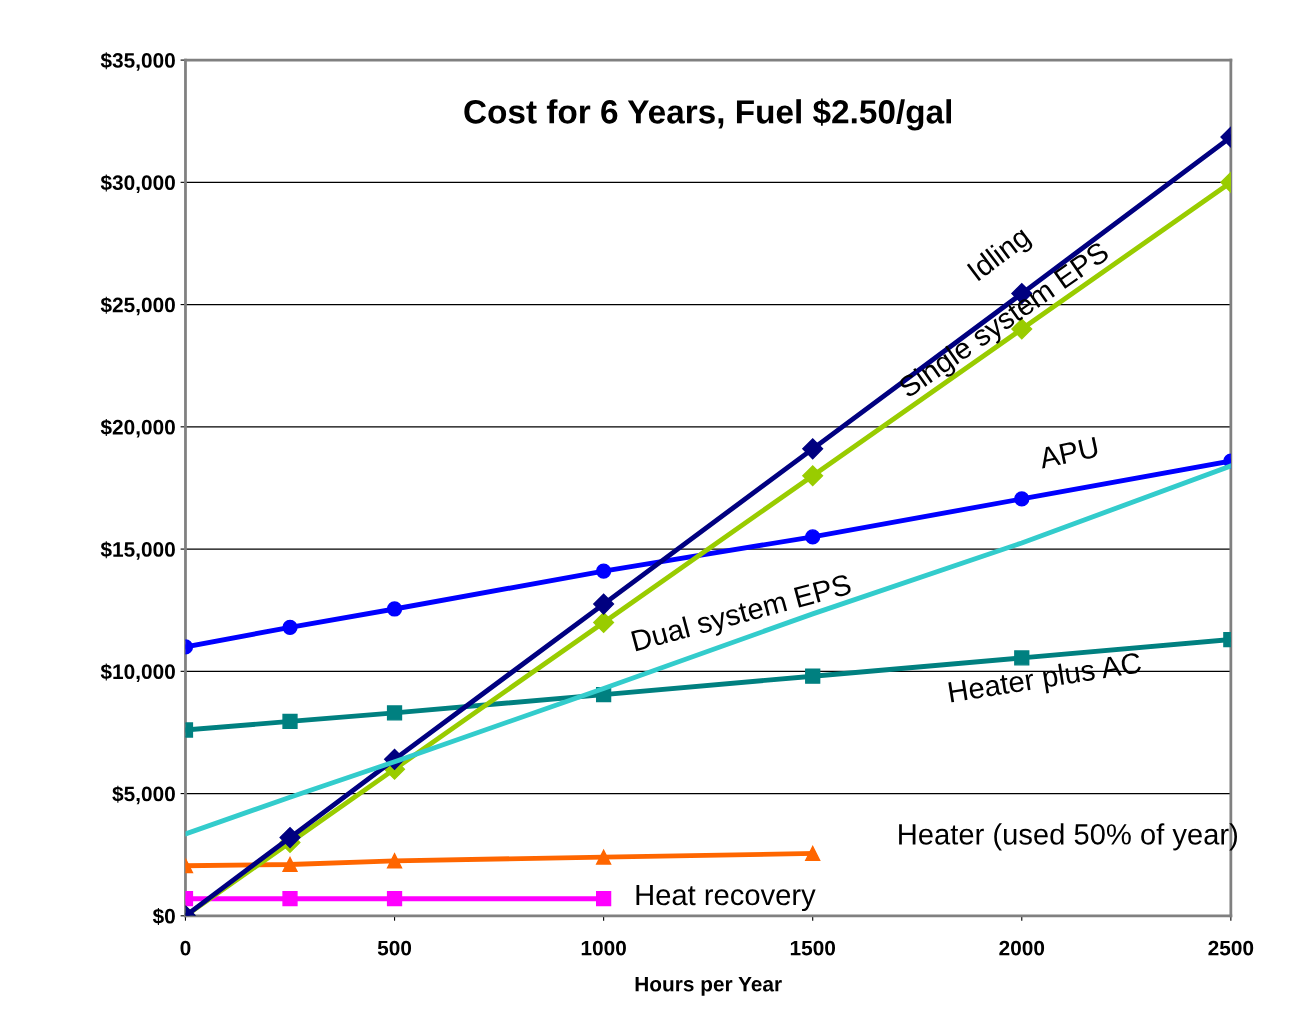  Describe the element at coordinates (813, 948) in the screenshot. I see `x-tick-label: 1500` at that location.